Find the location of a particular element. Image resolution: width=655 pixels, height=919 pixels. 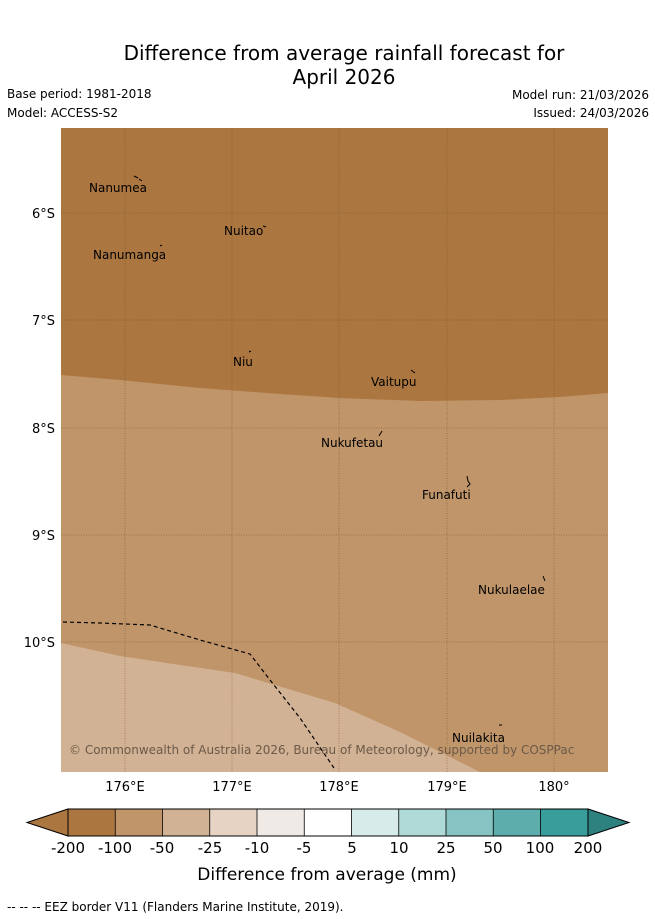

vaitupu-outline is located at coordinates (413, 371).